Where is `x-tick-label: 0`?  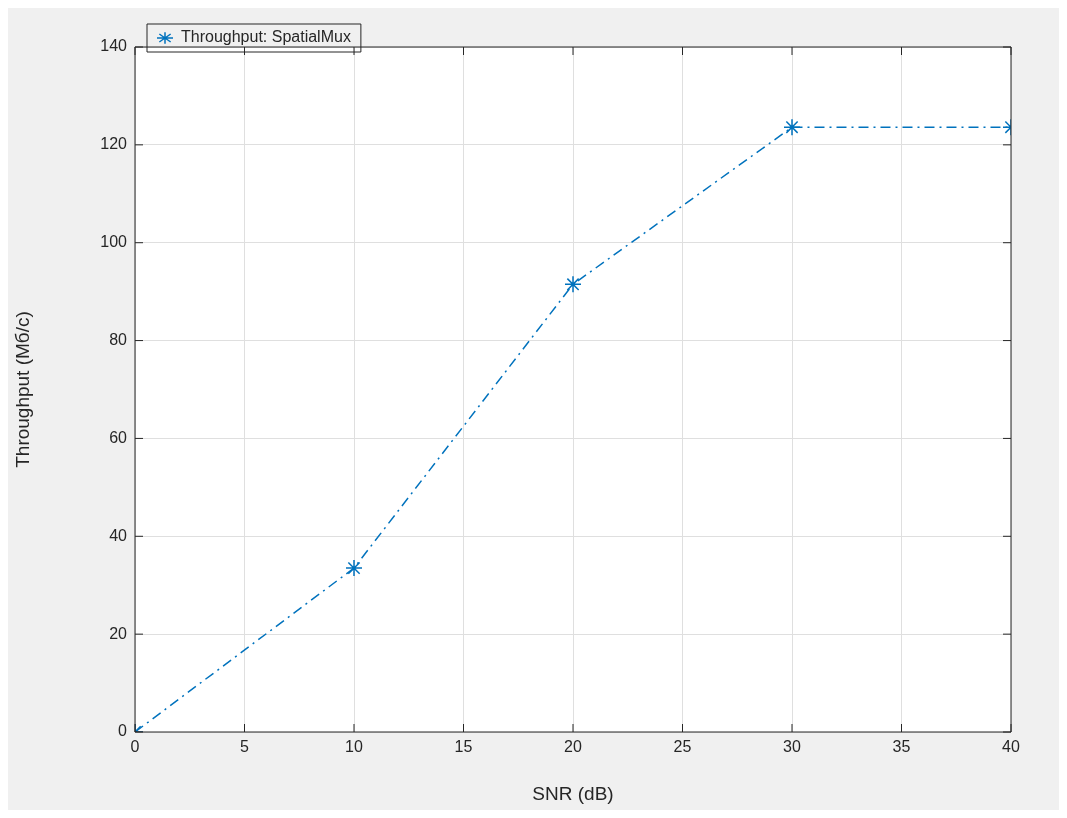
x-tick-label: 0 is located at coordinates (135, 747).